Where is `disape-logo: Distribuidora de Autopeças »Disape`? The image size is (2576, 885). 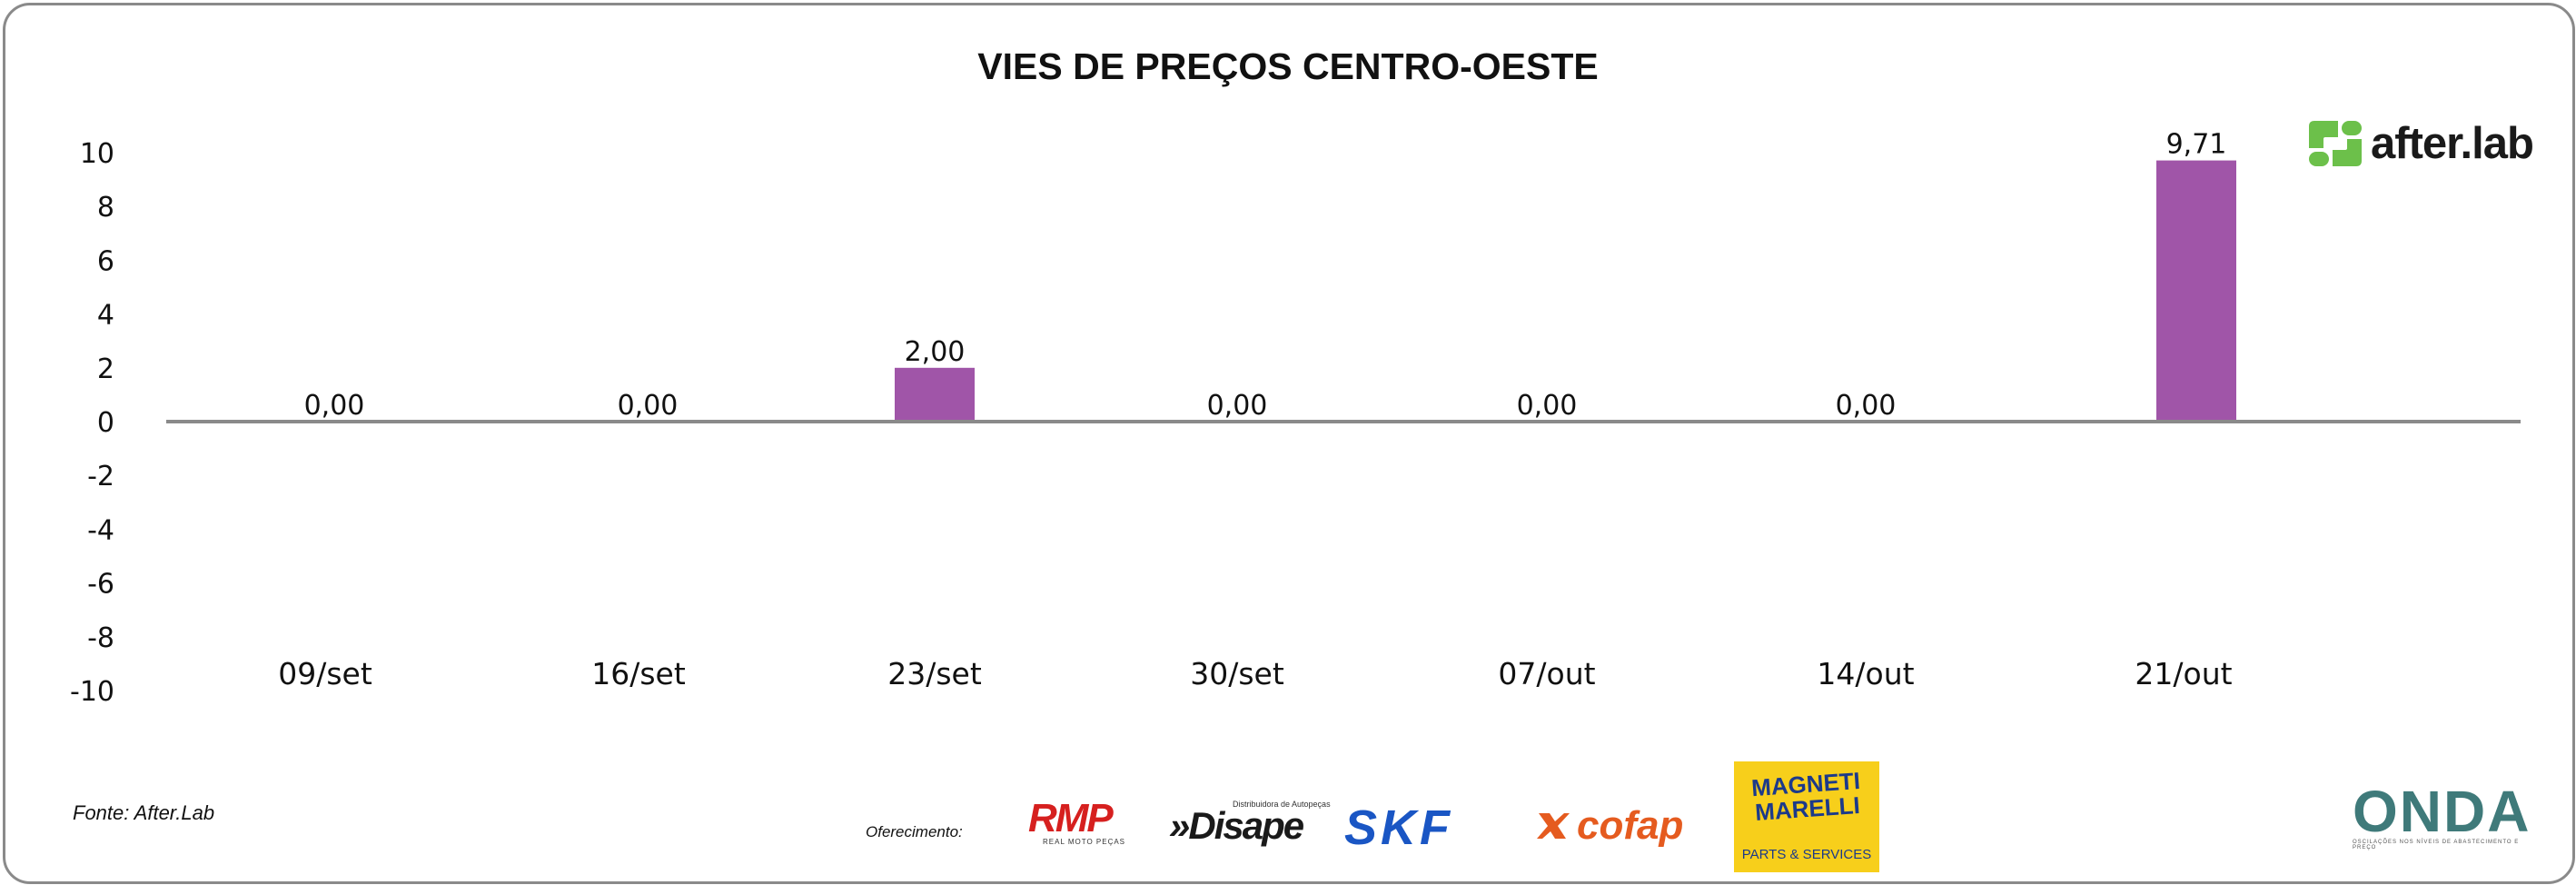 disape-logo: Distribuidora de Autopeças »Disape is located at coordinates (1250, 822).